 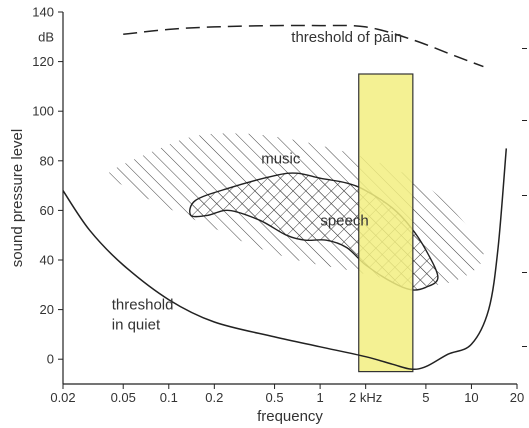 What do you see at coordinates (143, 305) in the screenshot?
I see `annotation-threshold: threshold` at bounding box center [143, 305].